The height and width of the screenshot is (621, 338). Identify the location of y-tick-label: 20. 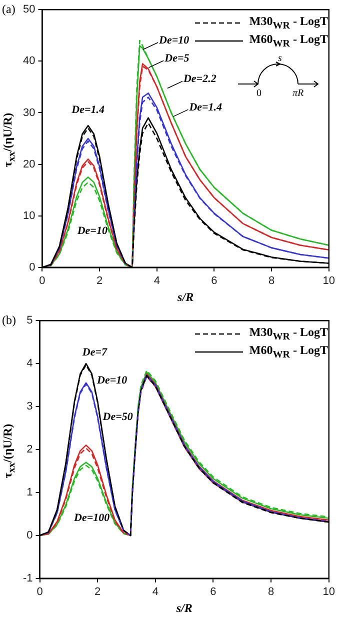
(29, 164).